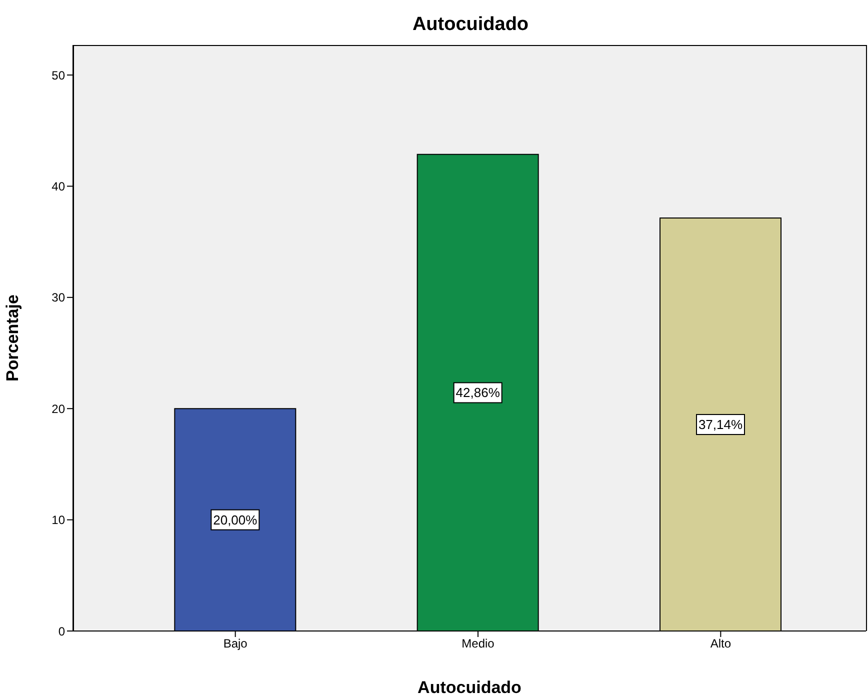 The image size is (868, 695). Describe the element at coordinates (478, 392) in the screenshot. I see `data-label: 42,86%` at that location.